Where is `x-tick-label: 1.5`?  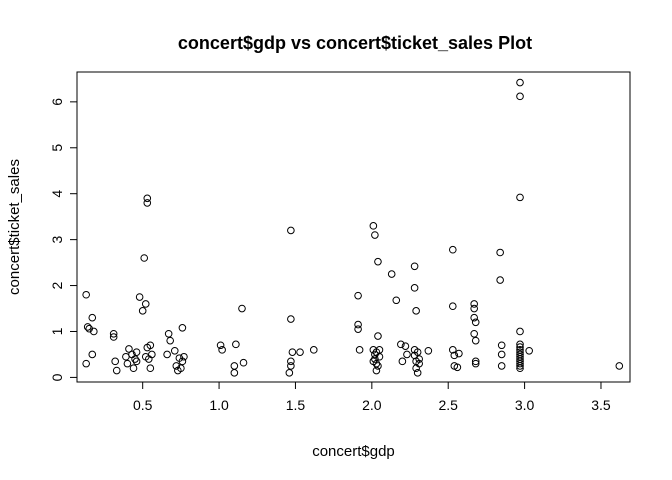
x-tick-label: 1.5 is located at coordinates (296, 405).